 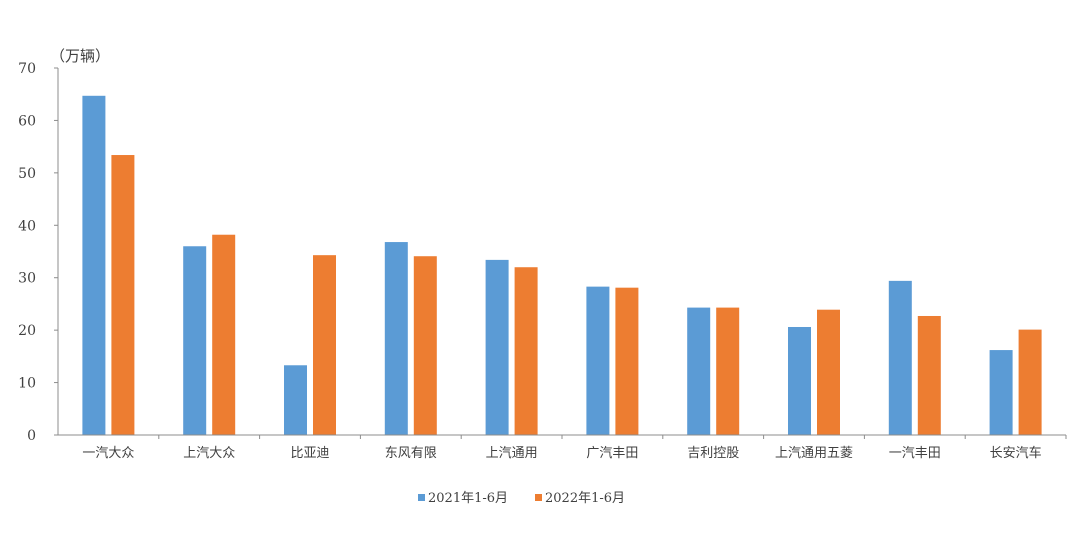 What do you see at coordinates (814, 453) in the screenshot?
I see `x-category-label: 上汽通用五菱` at bounding box center [814, 453].